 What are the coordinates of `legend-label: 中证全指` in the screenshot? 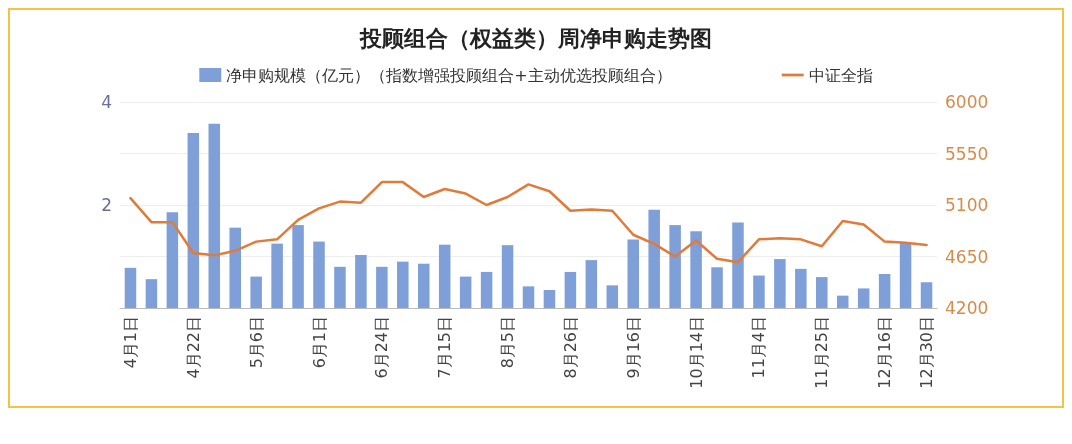 It's located at (840, 75).